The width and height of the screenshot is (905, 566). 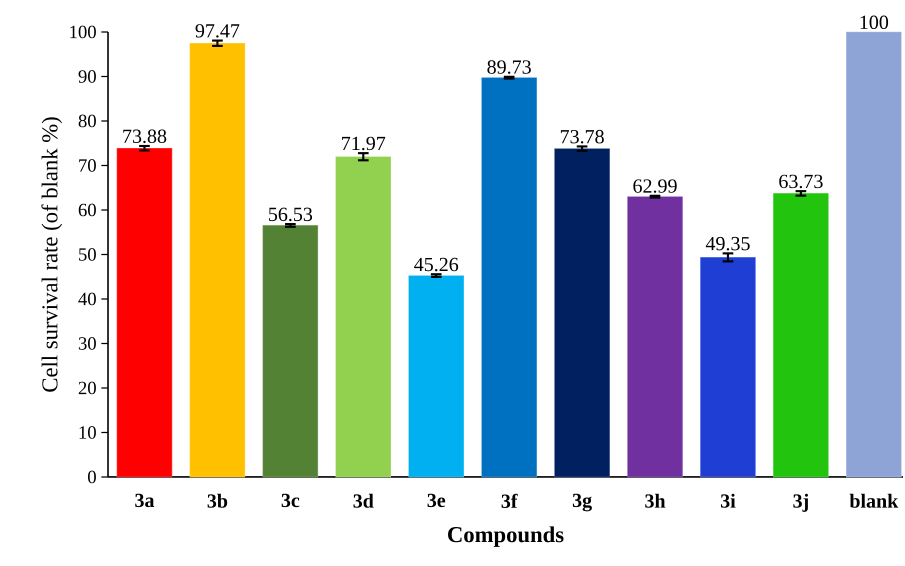 What do you see at coordinates (218, 31) in the screenshot?
I see `data-label: 97.47` at bounding box center [218, 31].